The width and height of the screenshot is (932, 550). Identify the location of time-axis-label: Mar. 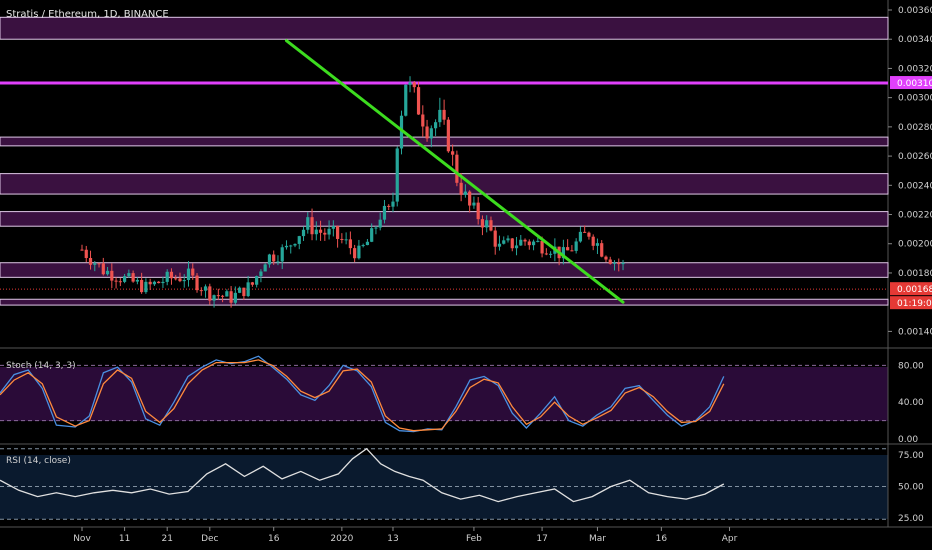
(597, 539).